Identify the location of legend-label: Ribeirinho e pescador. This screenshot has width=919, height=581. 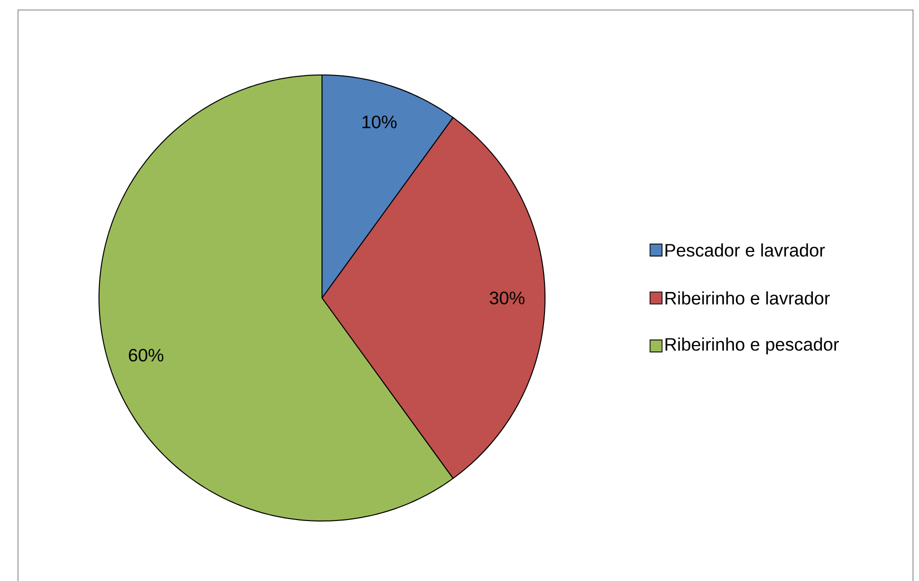
(752, 346).